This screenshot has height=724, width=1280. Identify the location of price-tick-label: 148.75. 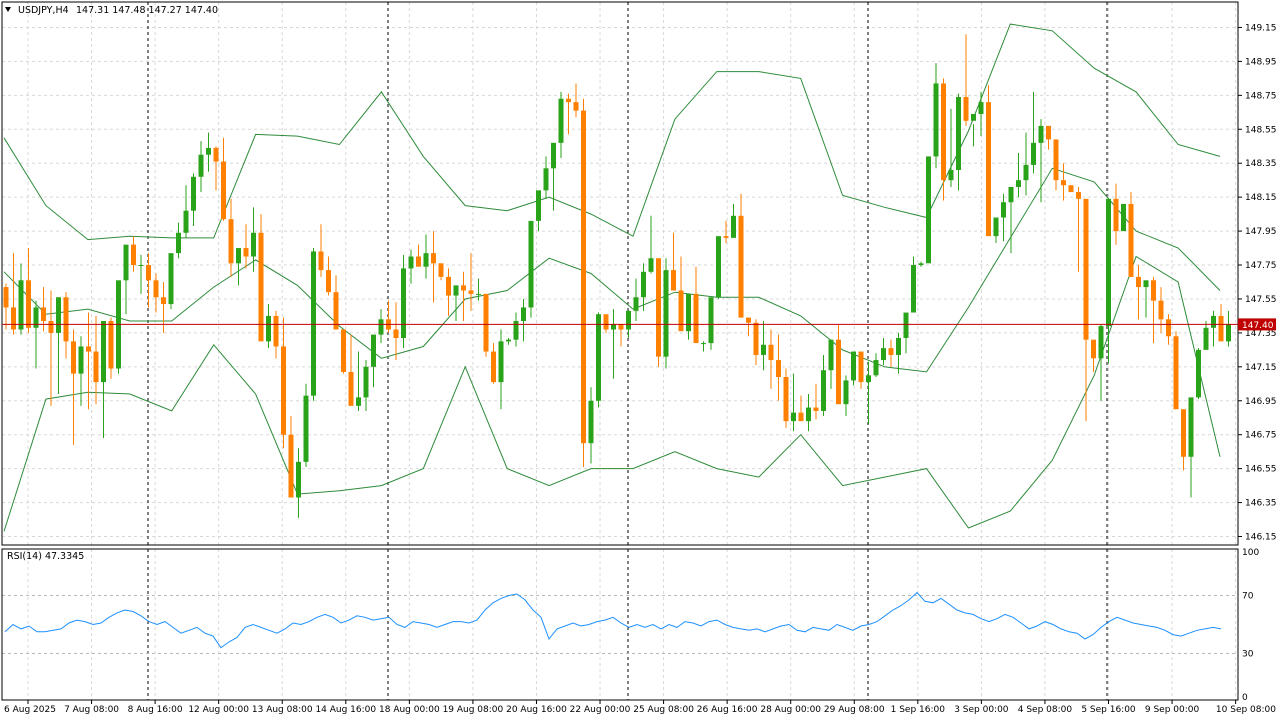
(1261, 96).